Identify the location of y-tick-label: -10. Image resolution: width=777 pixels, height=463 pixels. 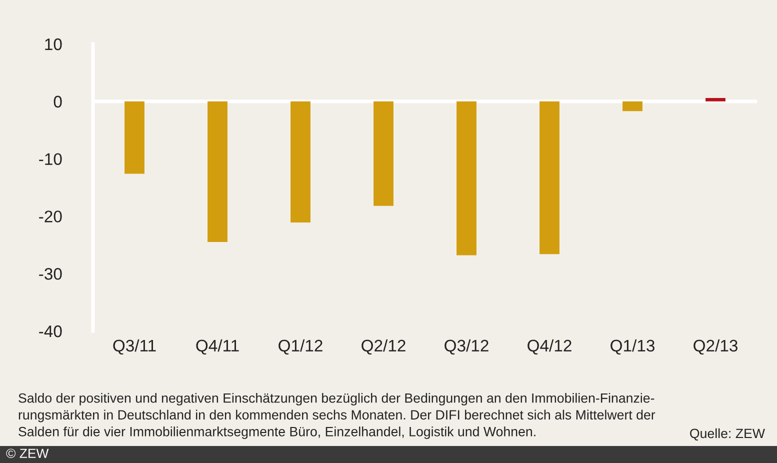
(50, 159).